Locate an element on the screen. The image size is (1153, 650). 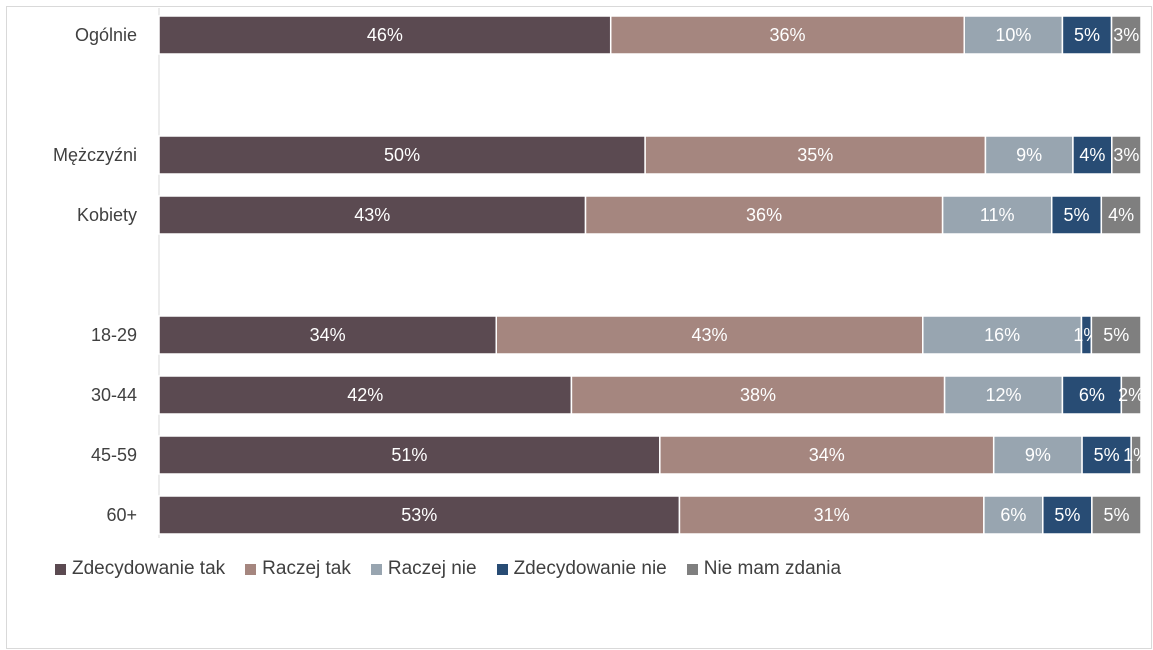
legend-item: Zdecydowanie nie is located at coordinates (581, 569).